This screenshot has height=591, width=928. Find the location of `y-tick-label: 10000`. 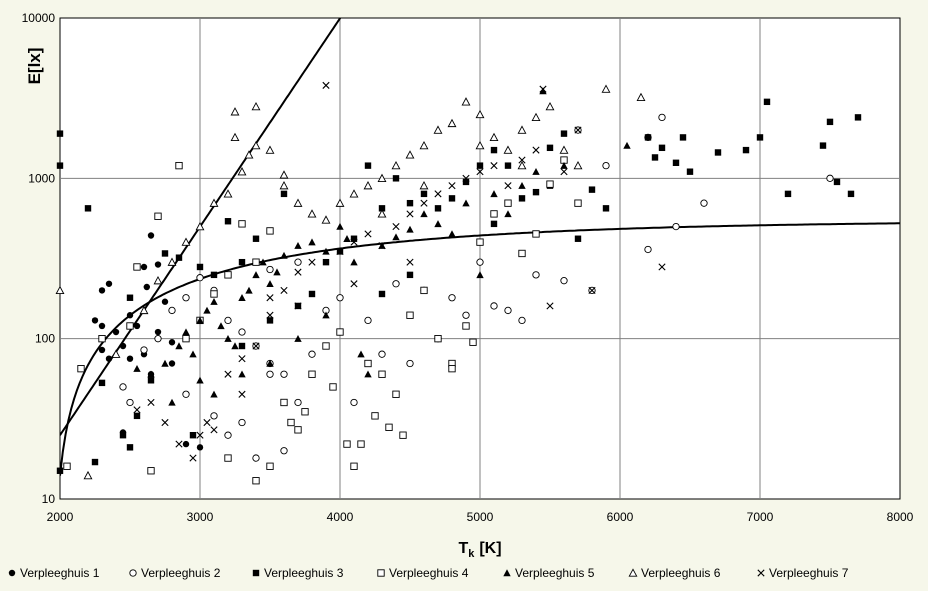

y-tick-label: 10000 is located at coordinates (39, 18).